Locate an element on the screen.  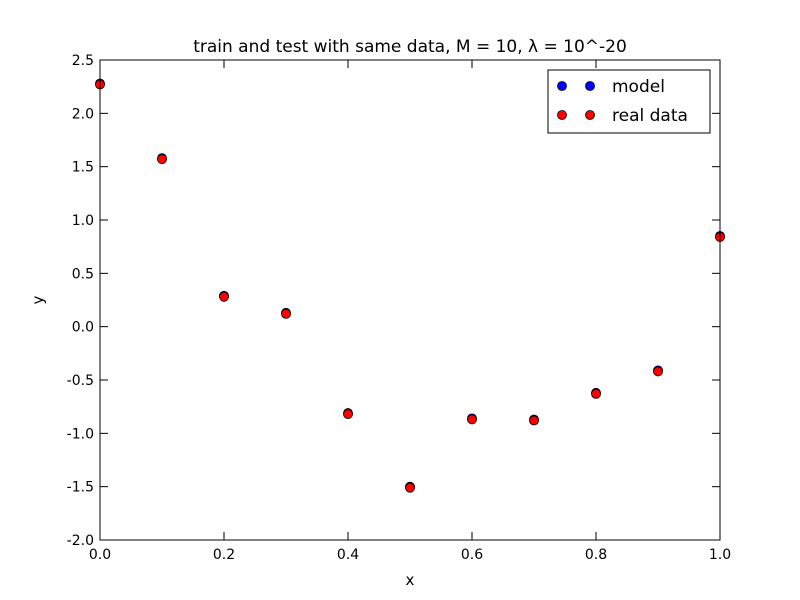
legend-entries: model real data is located at coordinates (622, 101).